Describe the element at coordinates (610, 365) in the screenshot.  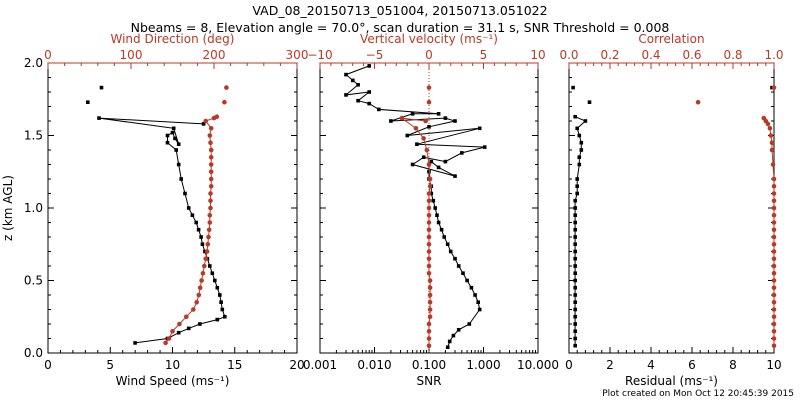
I see `x-tick-label: 2` at that location.